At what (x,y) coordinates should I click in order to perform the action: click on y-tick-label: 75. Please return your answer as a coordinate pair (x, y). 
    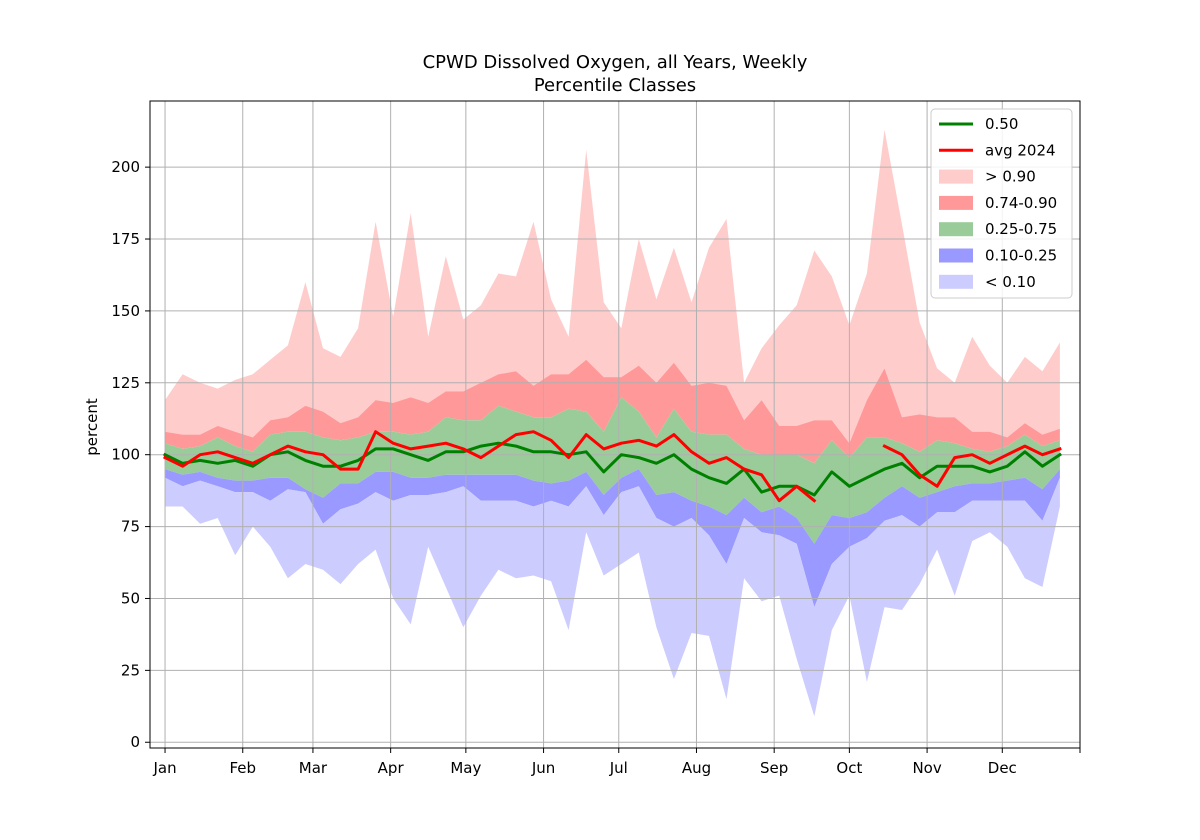
    Looking at the image, I should click on (130, 527).